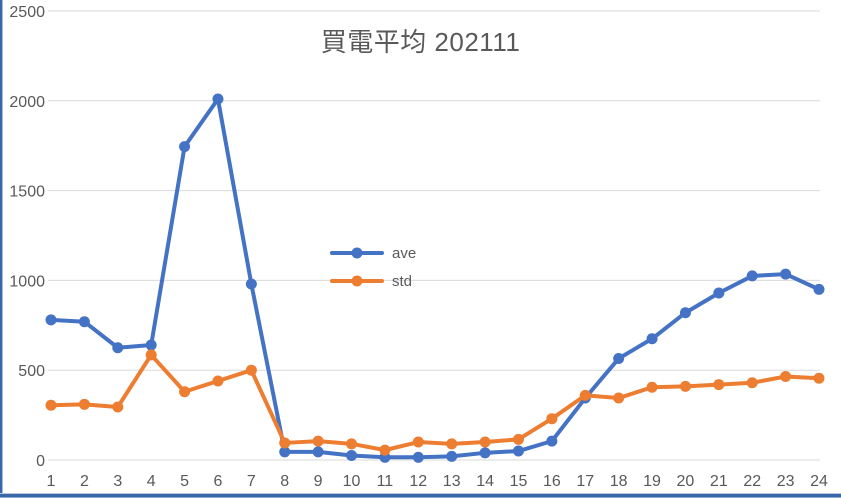  What do you see at coordinates (402, 281) in the screenshot?
I see `legend-label-std: std` at bounding box center [402, 281].